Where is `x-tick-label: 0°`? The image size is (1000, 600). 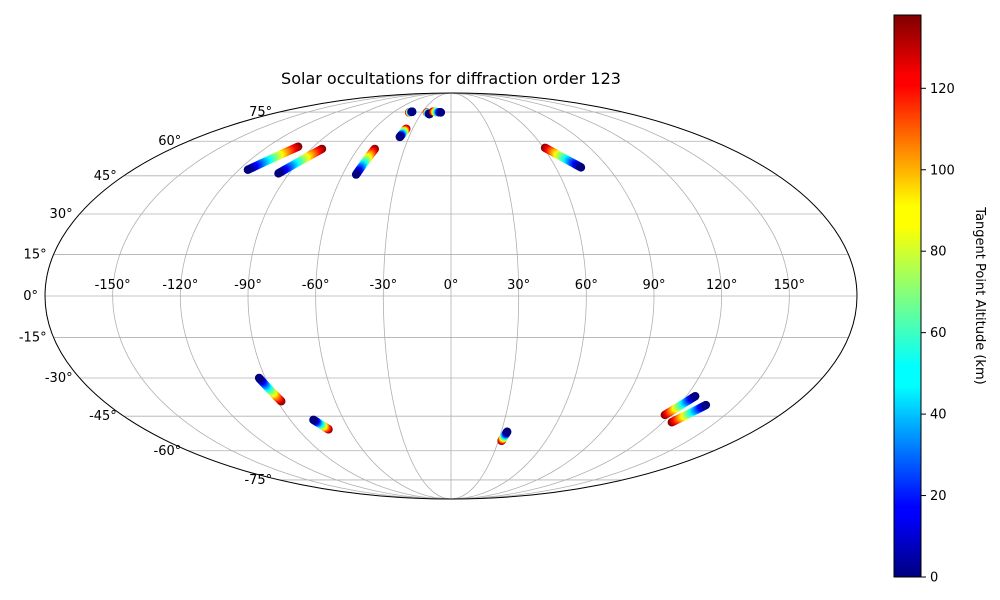
x-tick-label: 0° is located at coordinates (451, 285).